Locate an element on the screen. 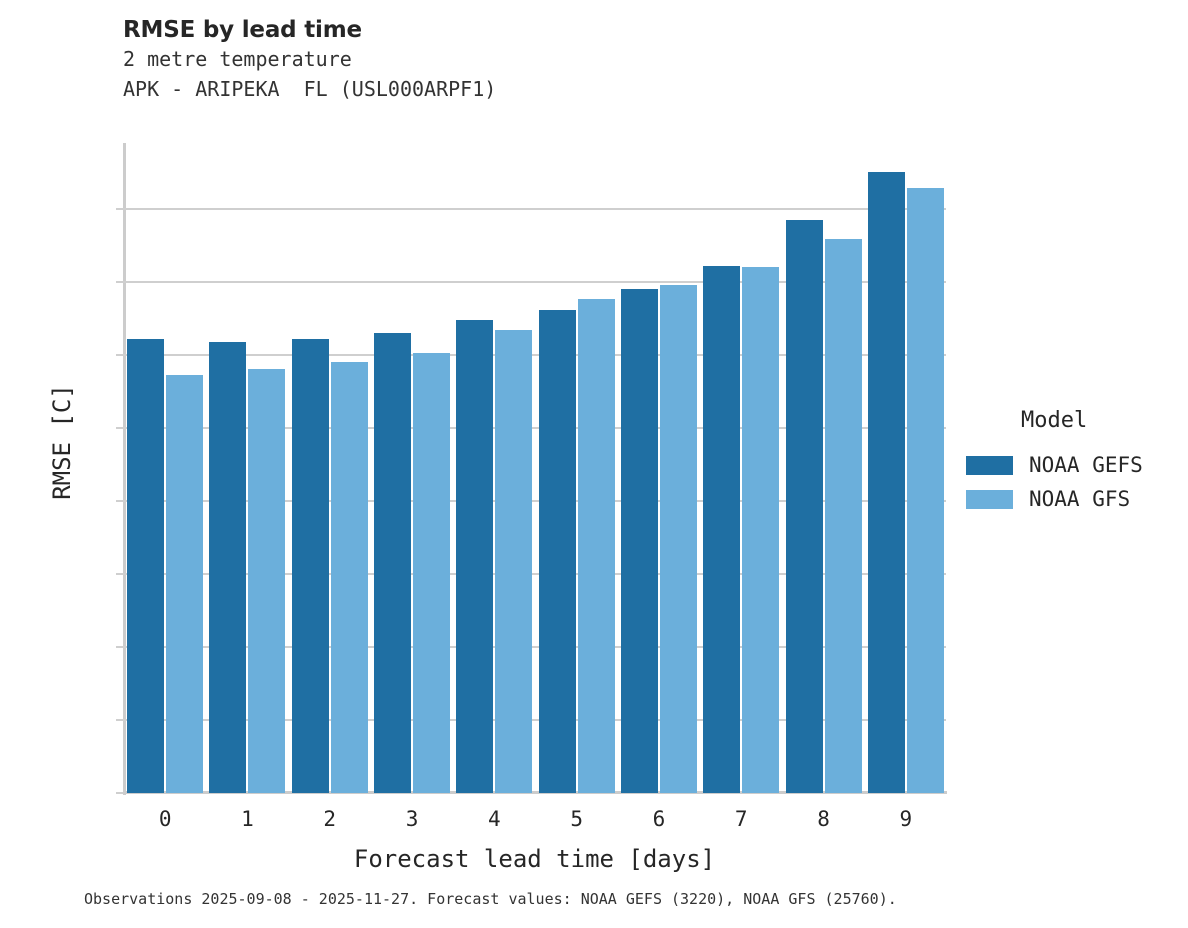  x-tick-label: 2 is located at coordinates (330, 819).